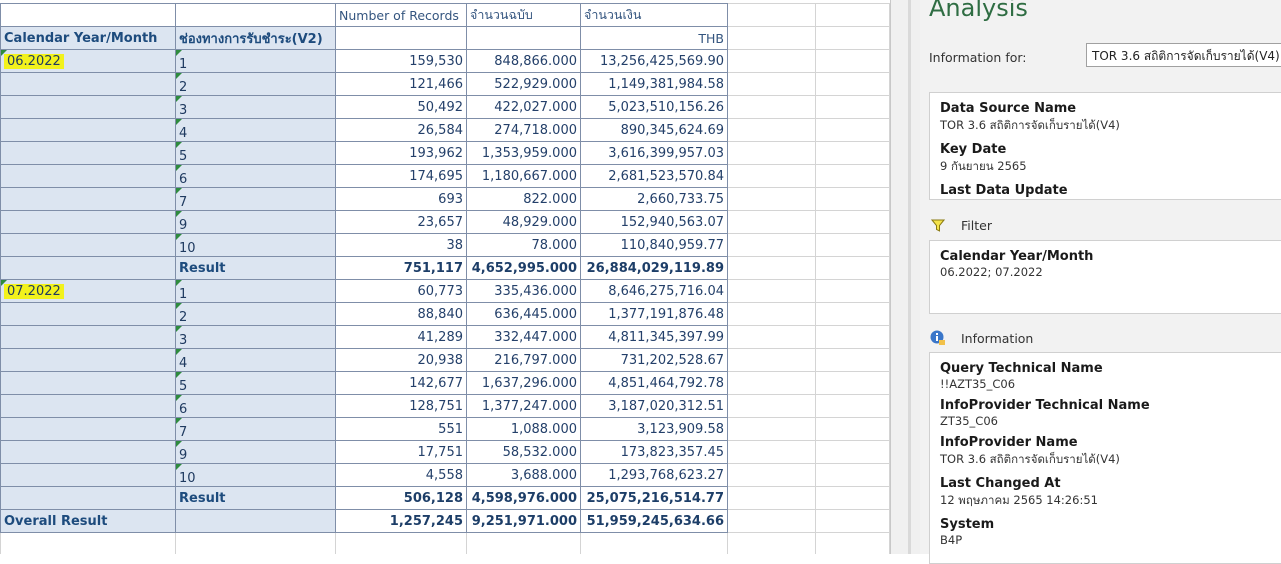  I want to click on filter-section-header: Filter, so click(960, 225).